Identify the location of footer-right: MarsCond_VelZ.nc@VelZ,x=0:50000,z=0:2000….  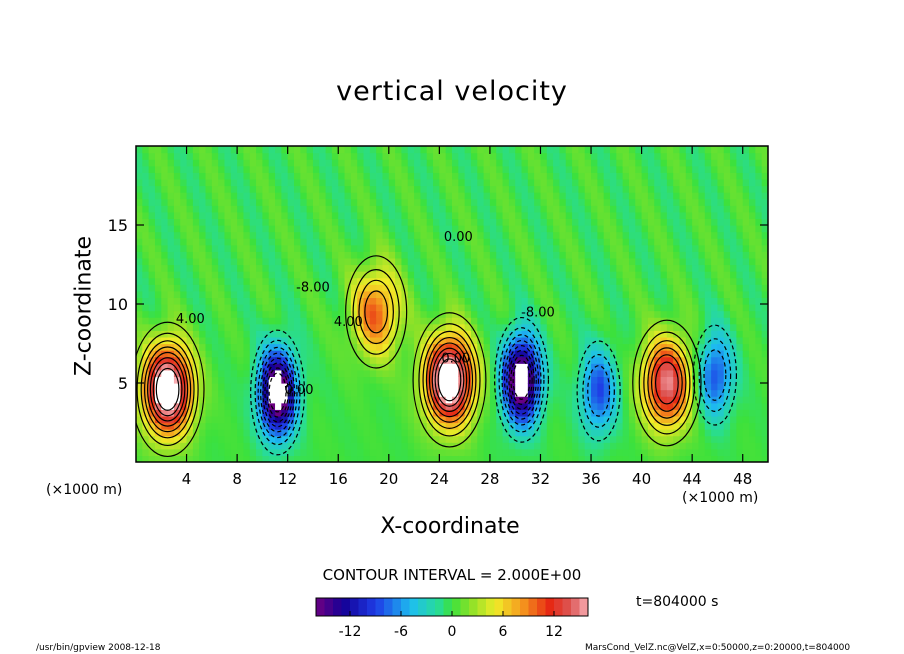
(718, 648).